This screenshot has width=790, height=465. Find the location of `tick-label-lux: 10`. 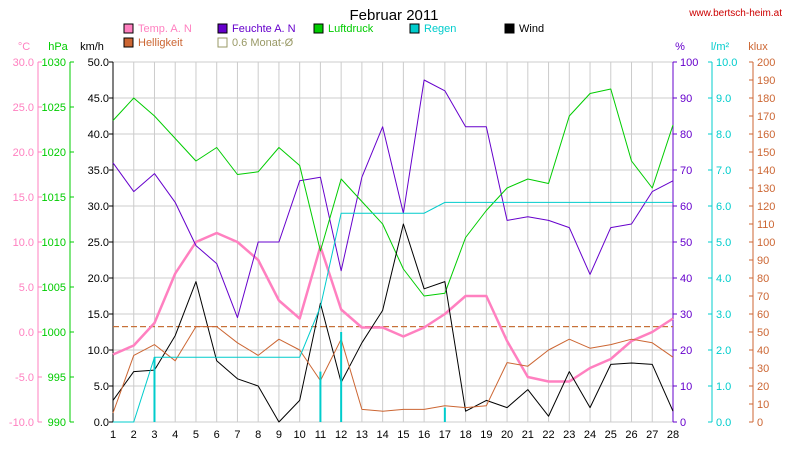

tick-label-lux: 10 is located at coordinates (763, 405).